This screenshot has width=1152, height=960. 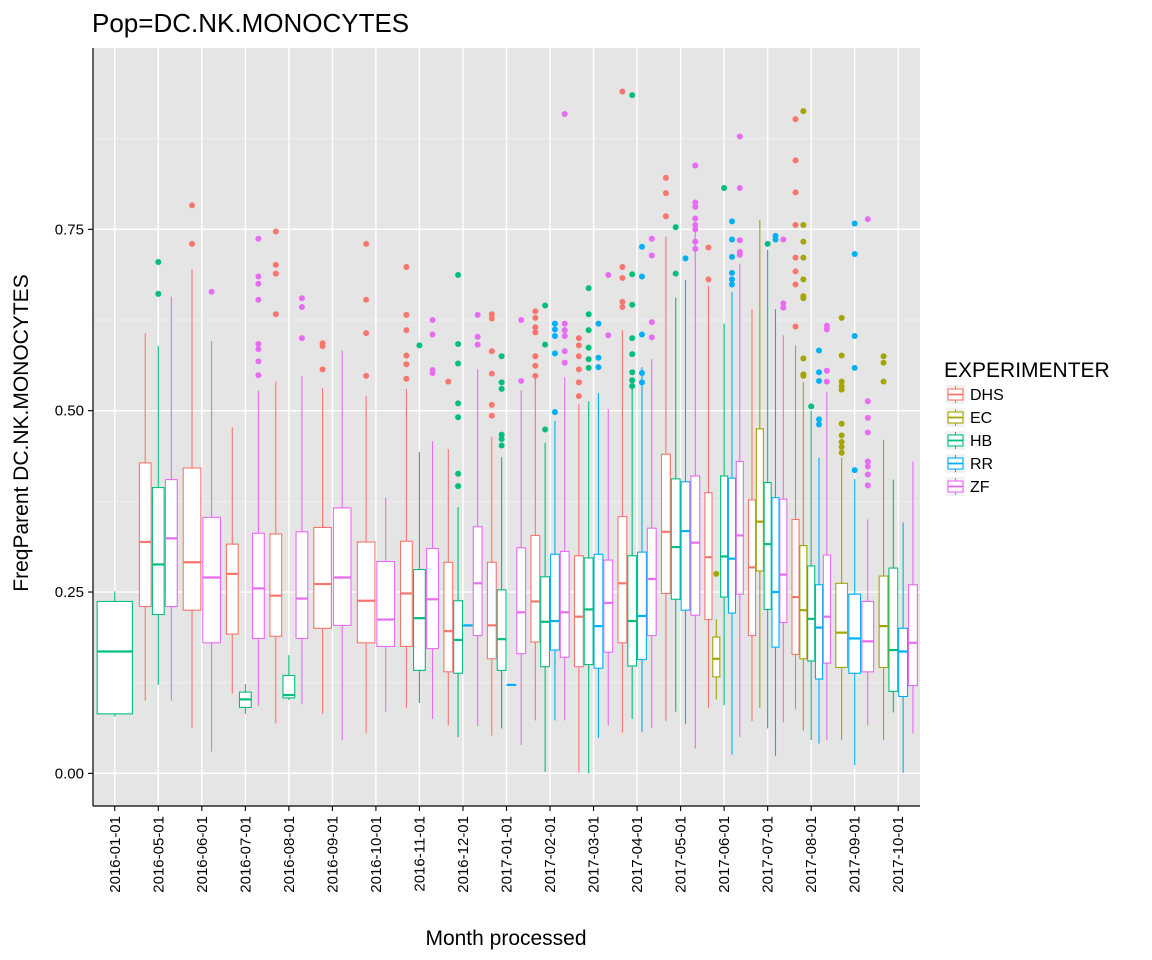 What do you see at coordinates (981, 464) in the screenshot?
I see `legend-label-RR: RR` at bounding box center [981, 464].